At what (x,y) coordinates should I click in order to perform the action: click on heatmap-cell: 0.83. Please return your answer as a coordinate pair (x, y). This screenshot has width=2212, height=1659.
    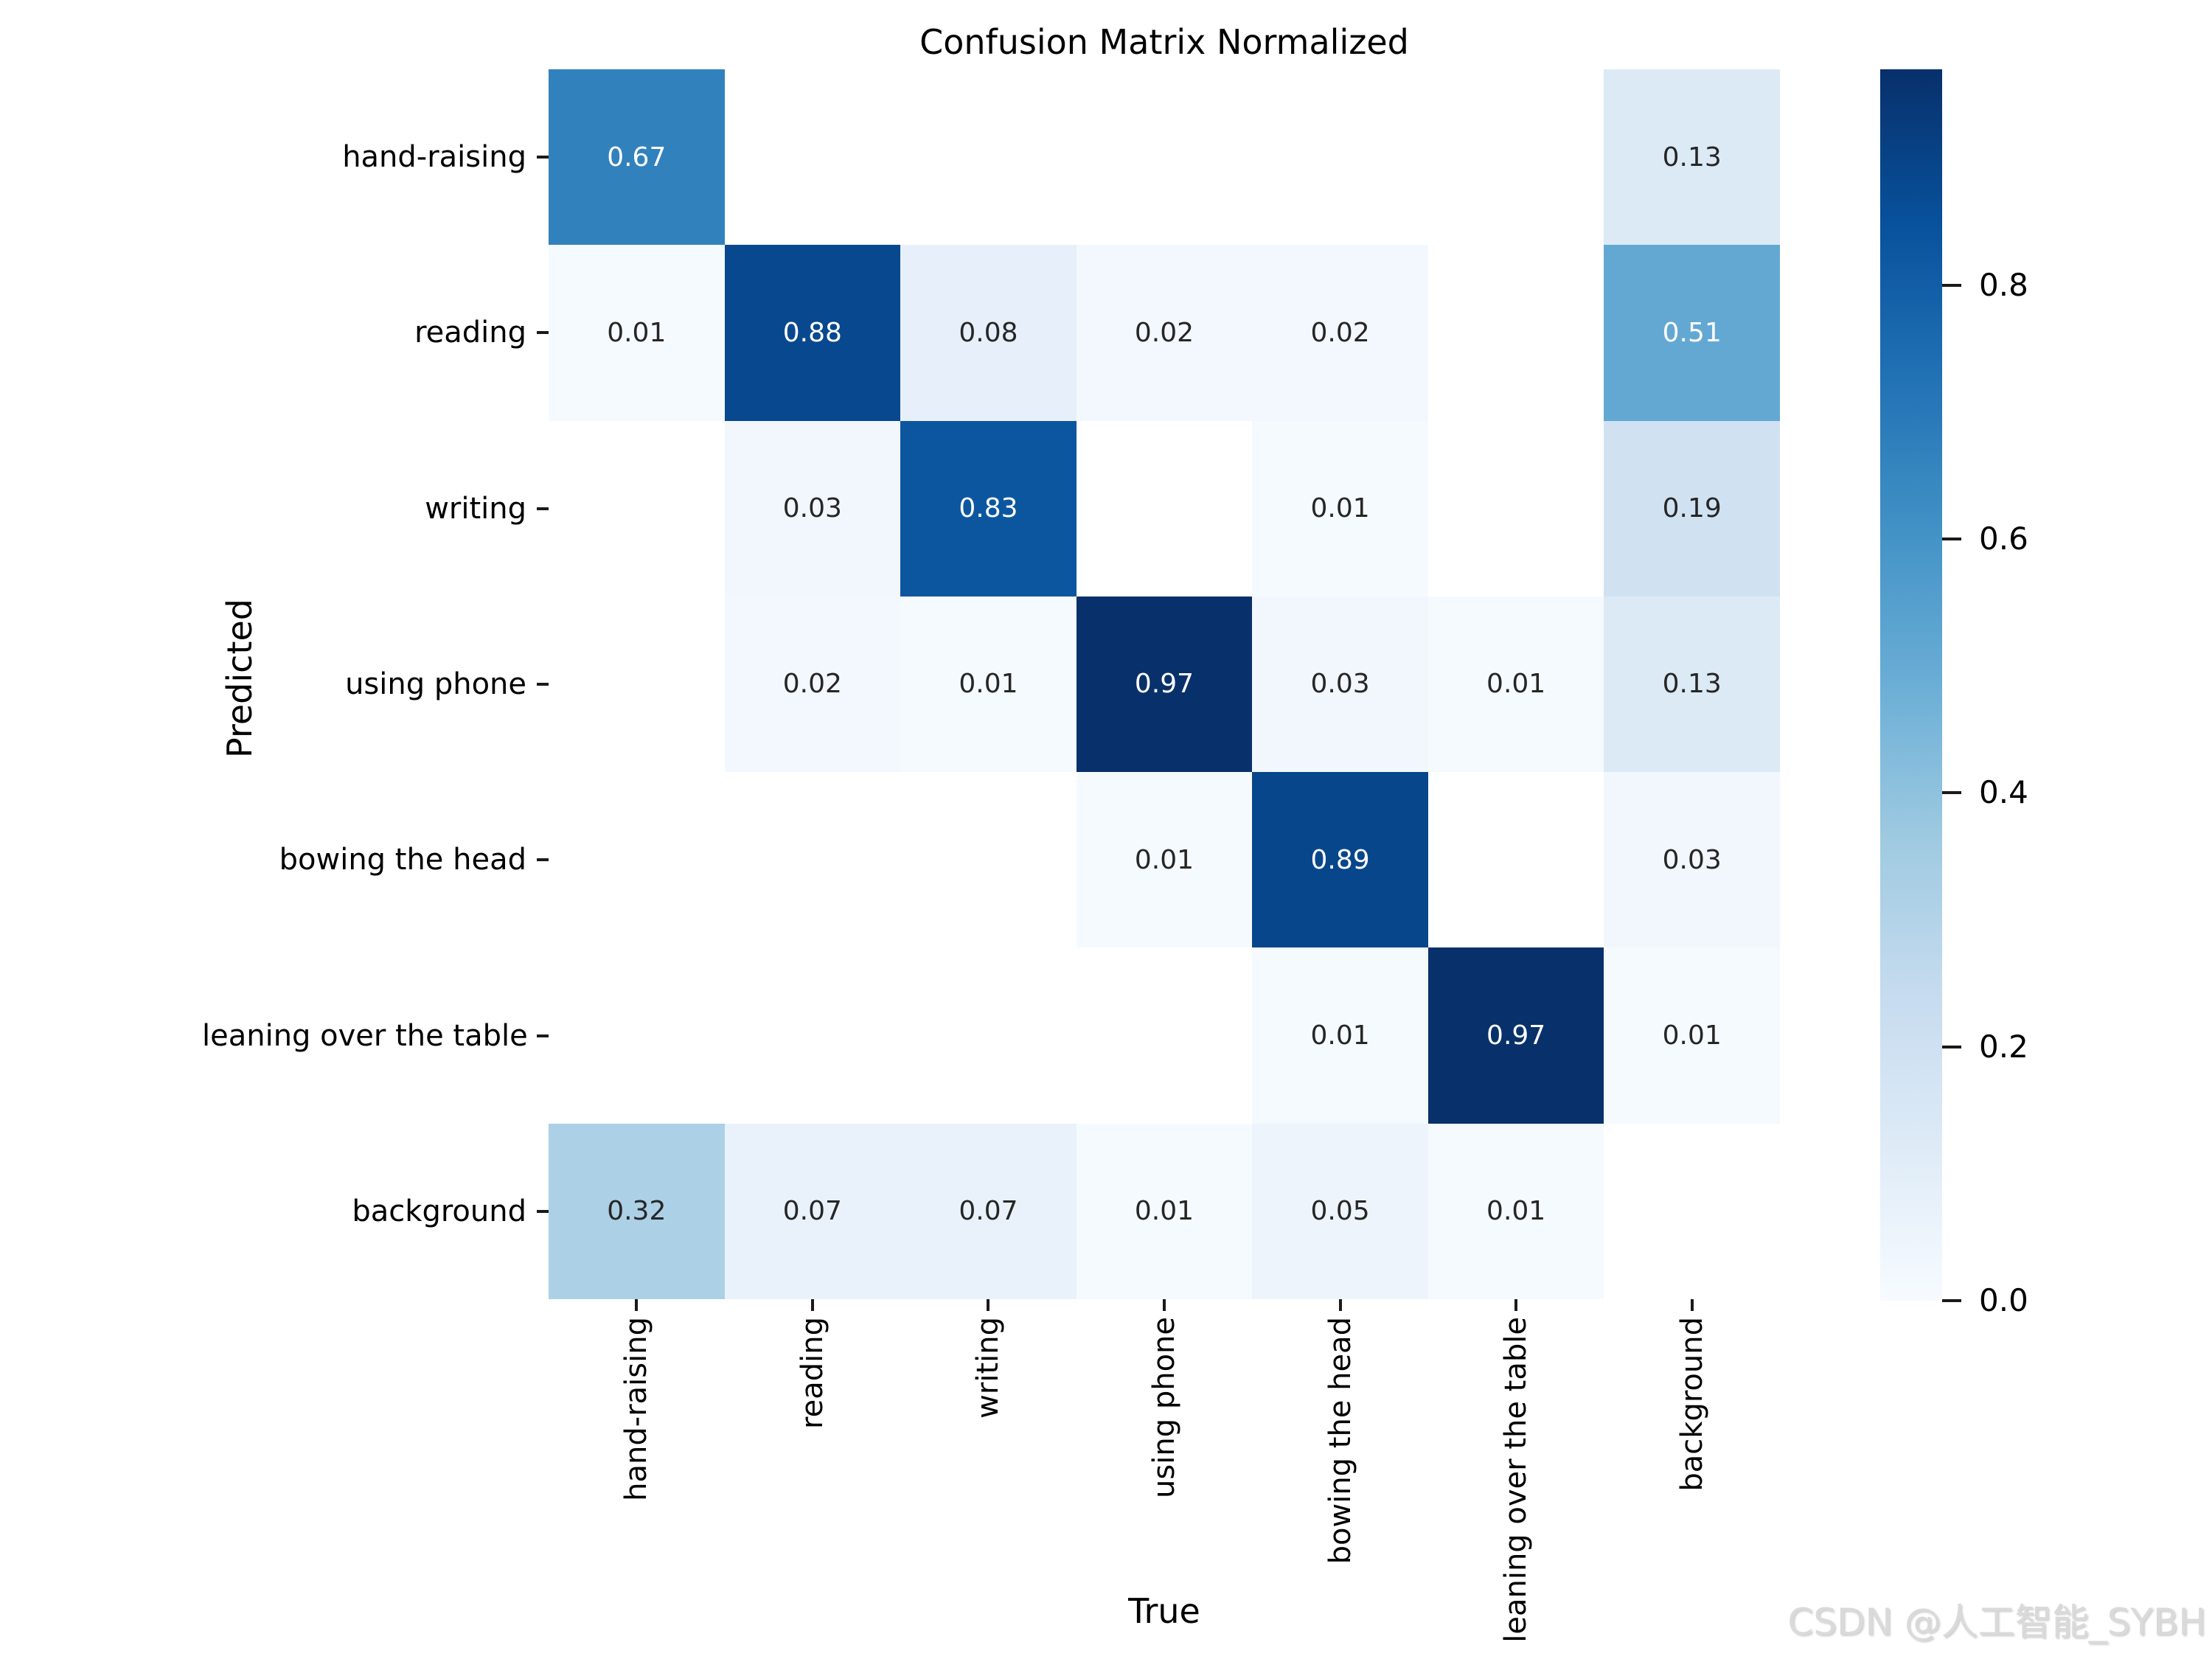
    Looking at the image, I should click on (988, 508).